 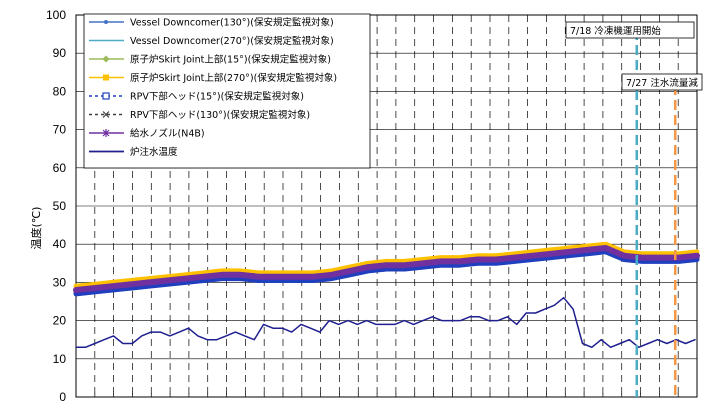 I want to click on legend-label: 原子炉Skirt Joint上部(270°)(保安規定監視対象), so click(x=233, y=78).